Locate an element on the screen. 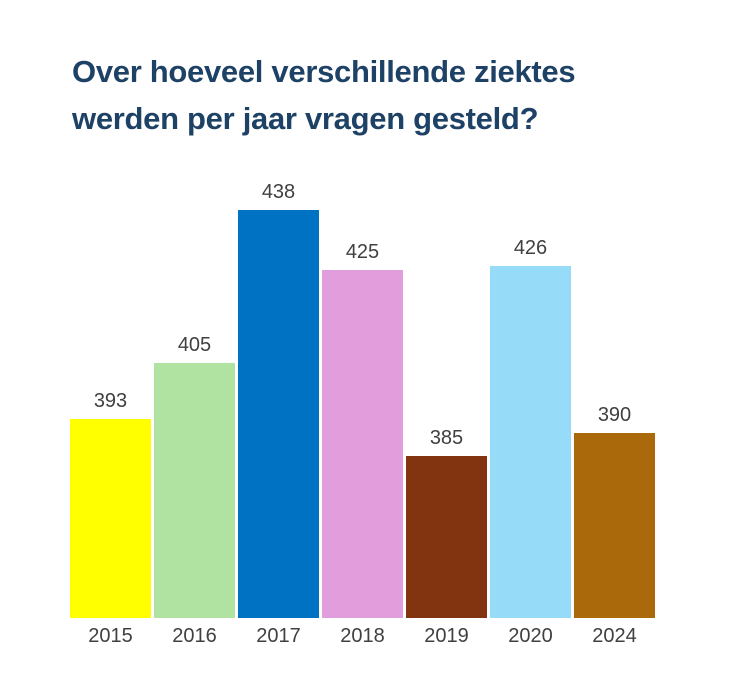 The height and width of the screenshot is (691, 731). x-axis-label: 2018 is located at coordinates (362, 636).